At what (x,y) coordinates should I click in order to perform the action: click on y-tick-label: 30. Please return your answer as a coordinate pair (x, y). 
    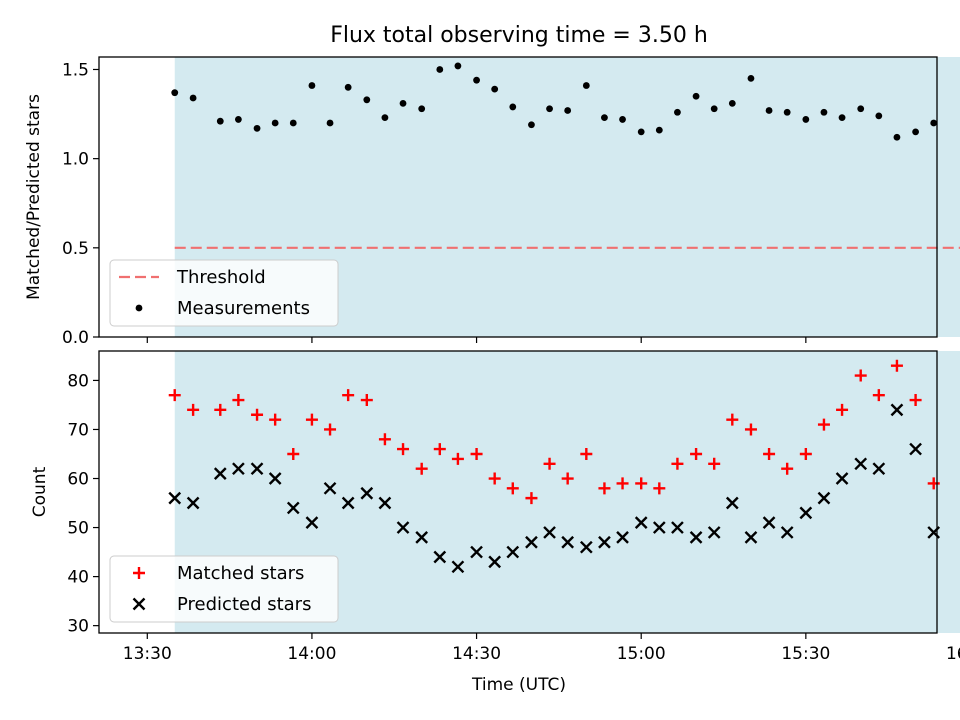
    Looking at the image, I should click on (78, 627).